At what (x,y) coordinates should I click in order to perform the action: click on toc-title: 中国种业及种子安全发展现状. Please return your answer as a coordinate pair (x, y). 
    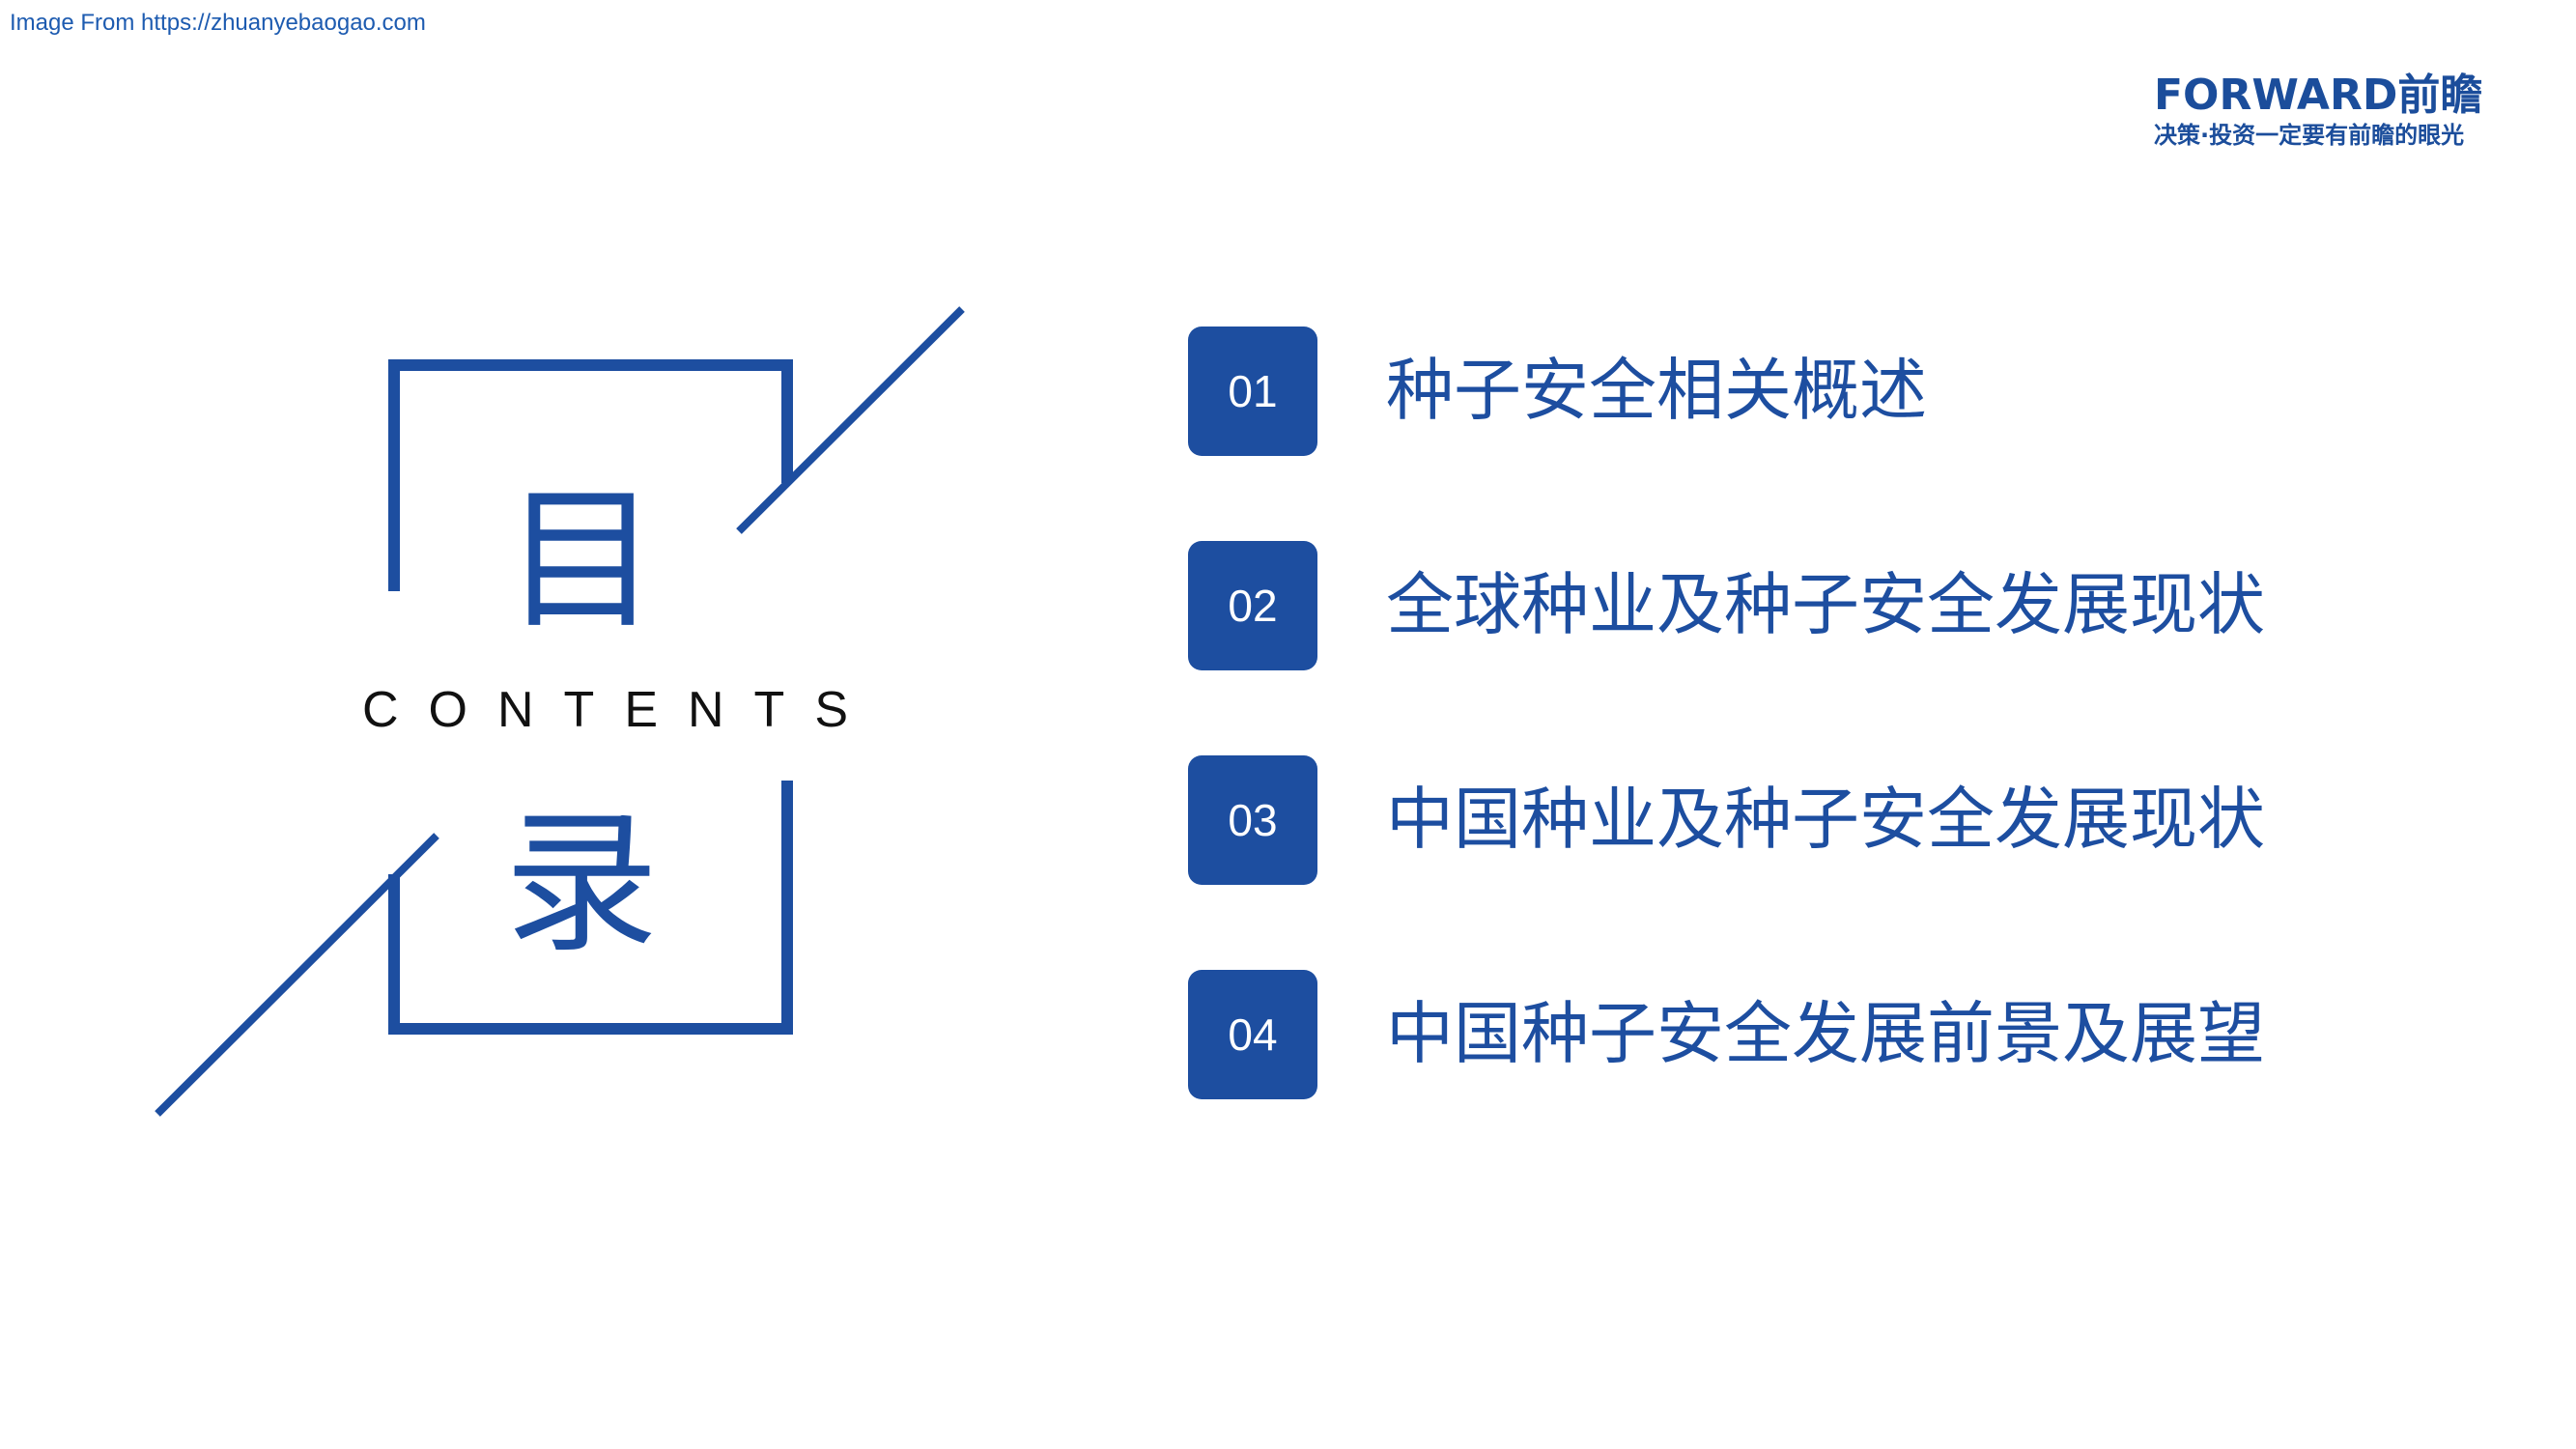
    Looking at the image, I should click on (1825, 819).